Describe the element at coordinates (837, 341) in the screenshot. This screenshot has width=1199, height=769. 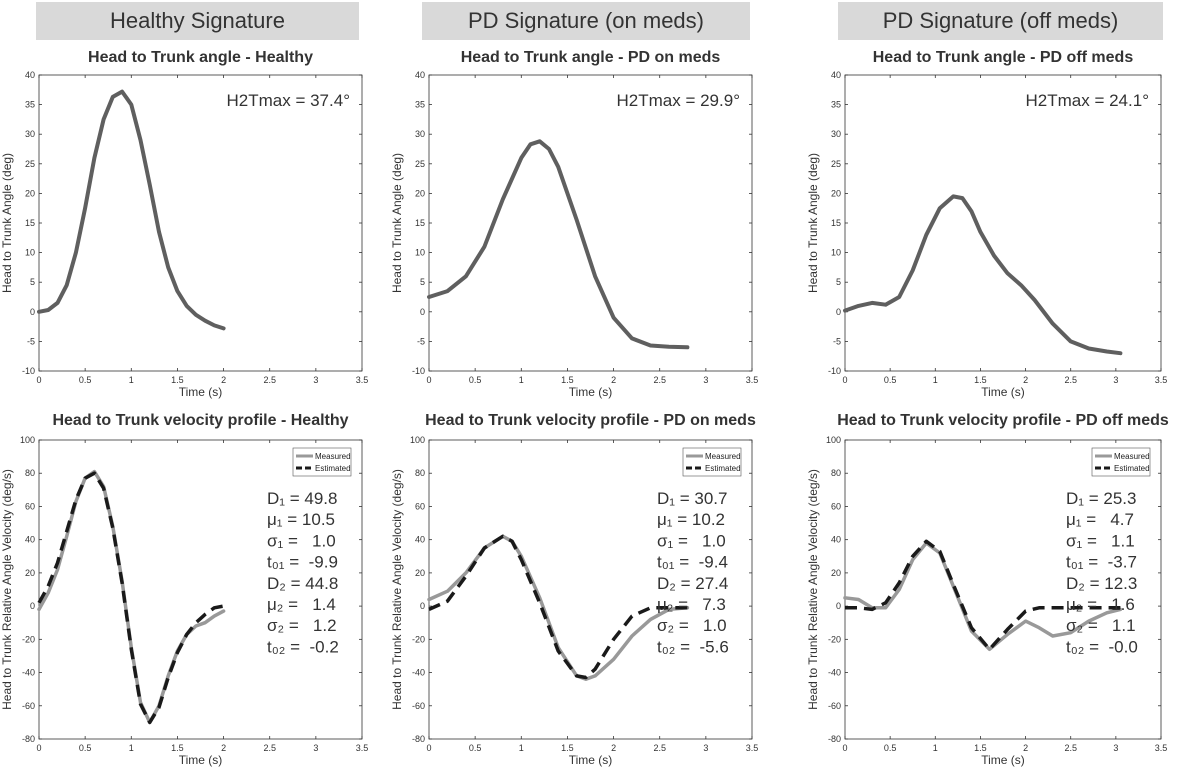
I see `y-tick-label: -5` at that location.